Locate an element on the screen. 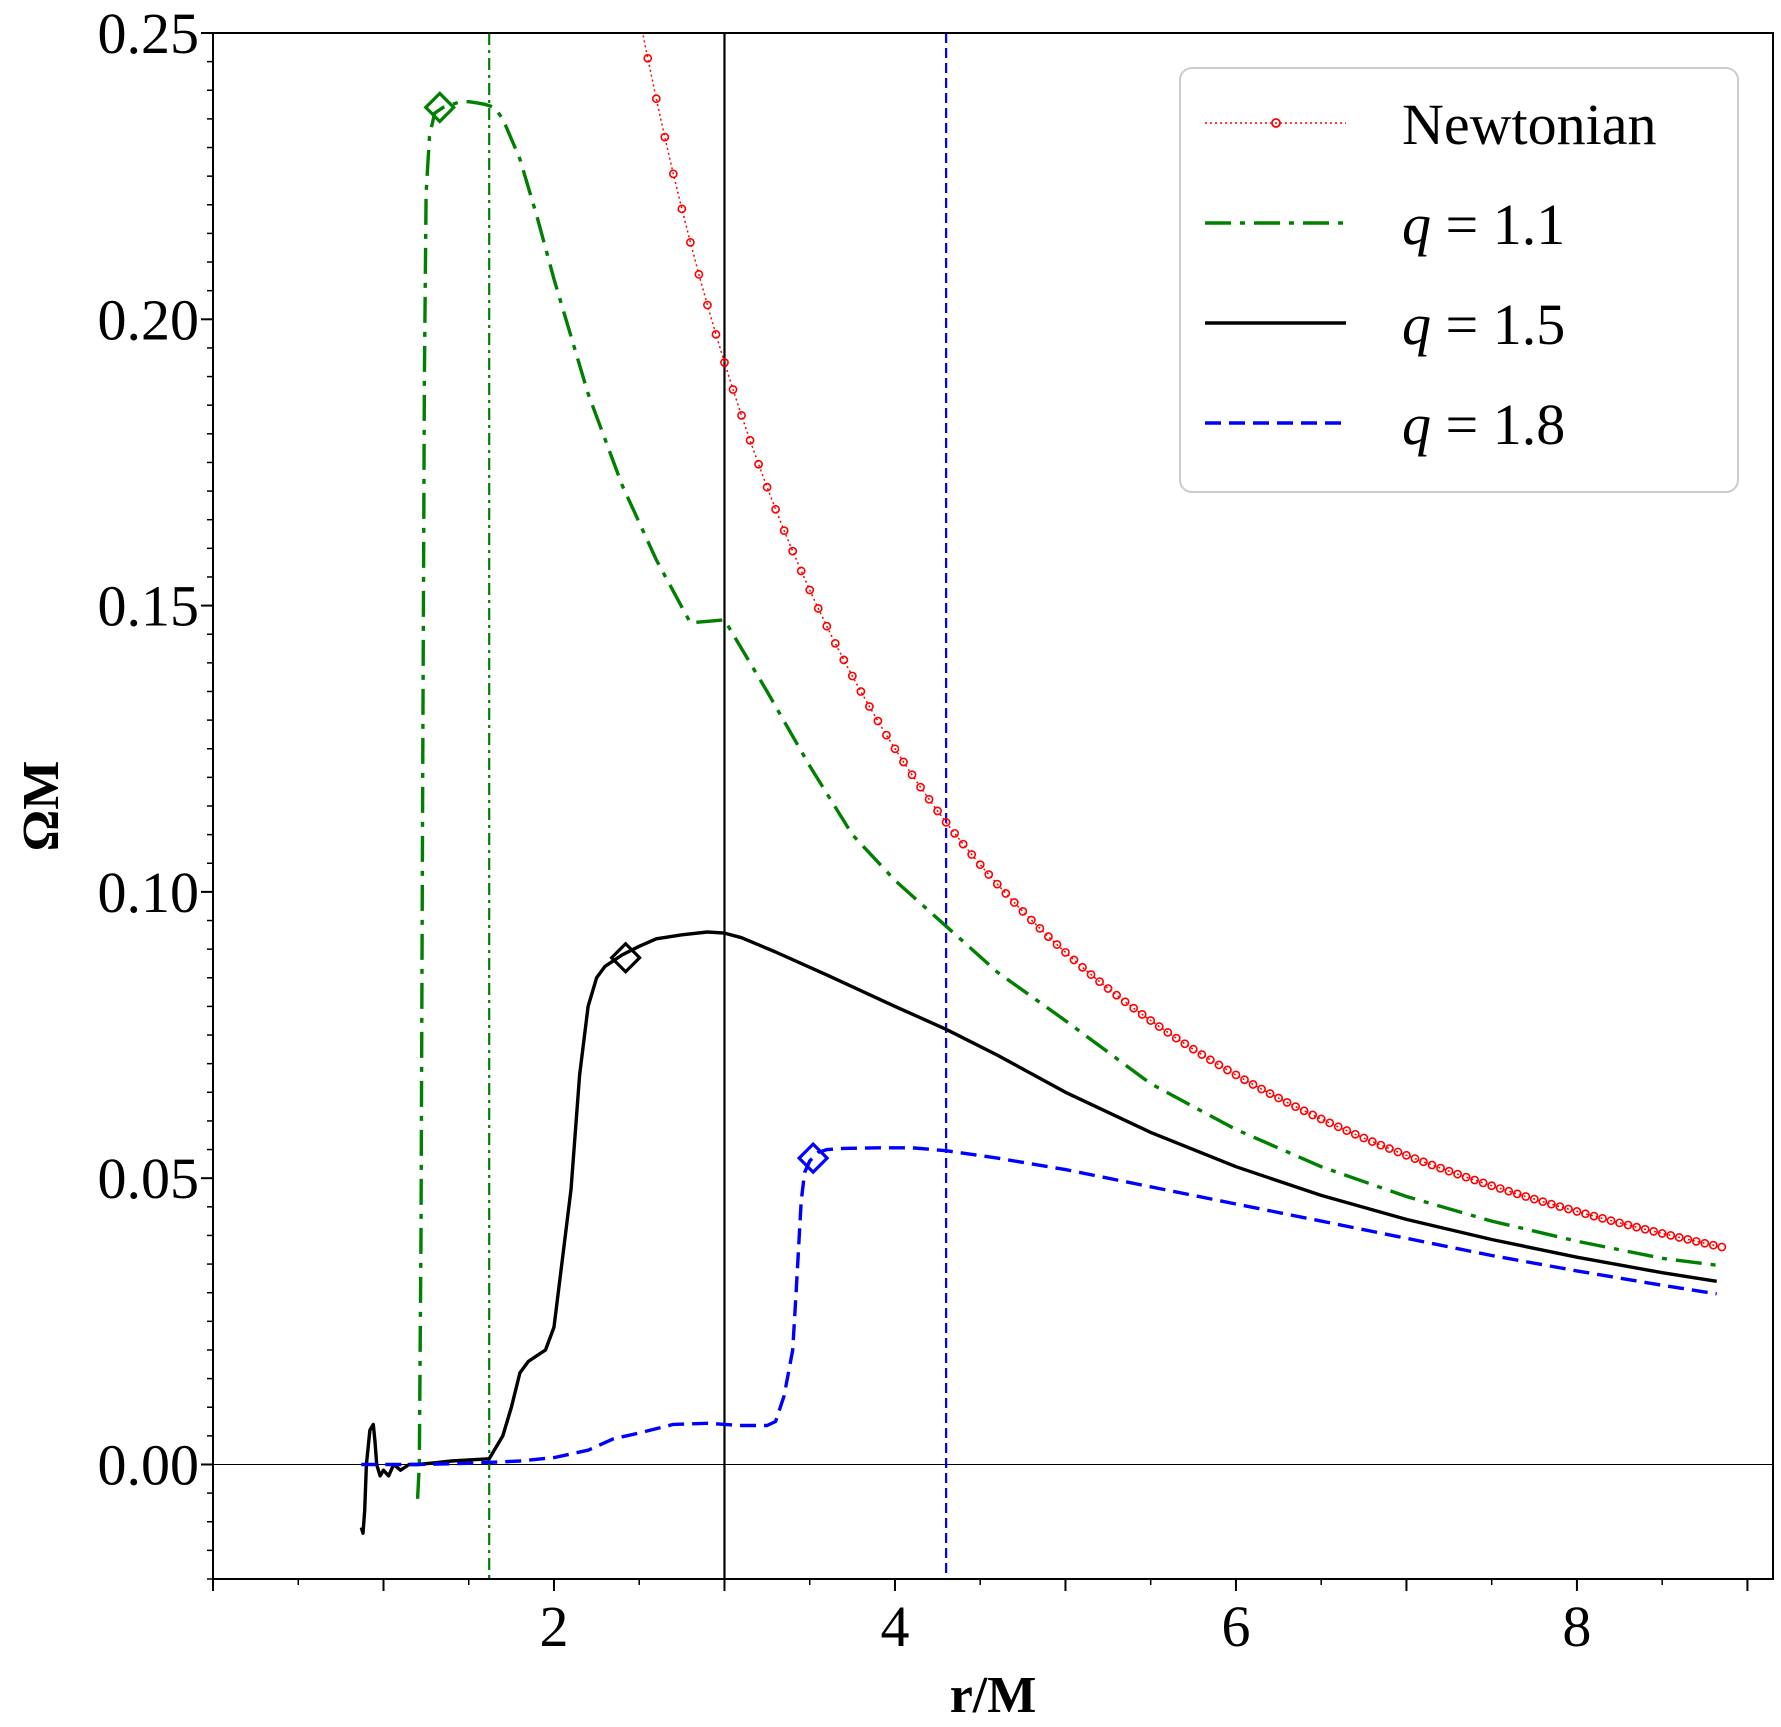 This screenshot has width=1781, height=1727. x-tick-label: 2 is located at coordinates (553, 1626).